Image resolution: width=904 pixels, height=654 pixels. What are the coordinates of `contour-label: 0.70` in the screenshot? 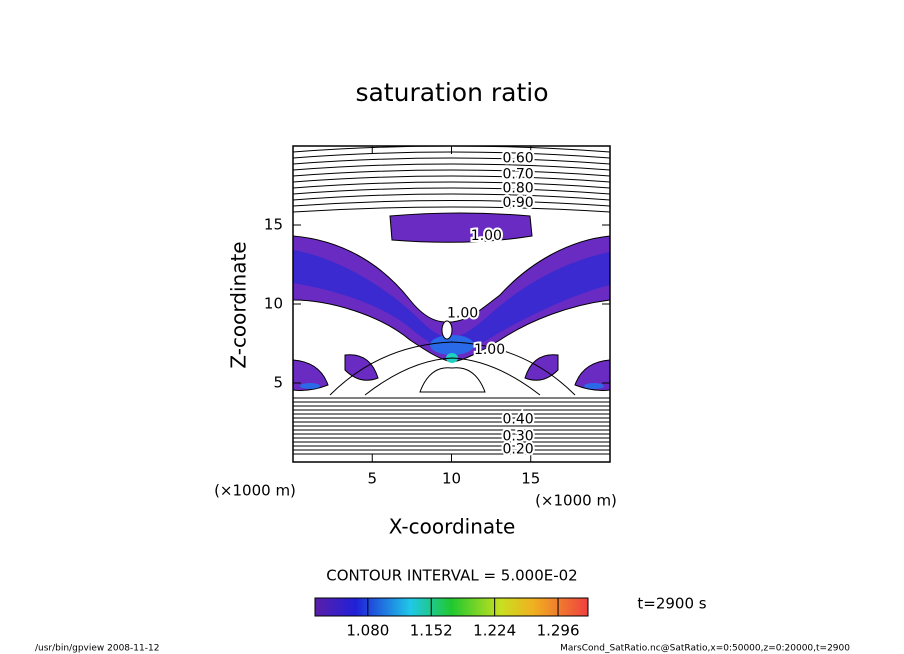 It's located at (517, 174).